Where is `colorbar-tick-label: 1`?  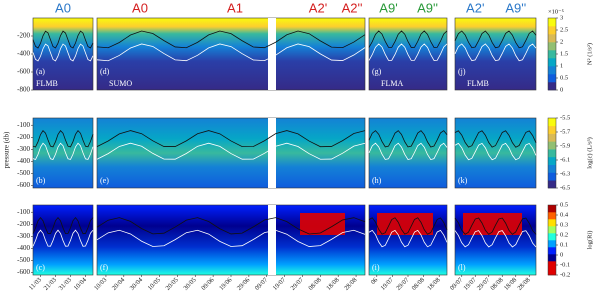 colorbar-tick-label: 1 is located at coordinates (561, 65).